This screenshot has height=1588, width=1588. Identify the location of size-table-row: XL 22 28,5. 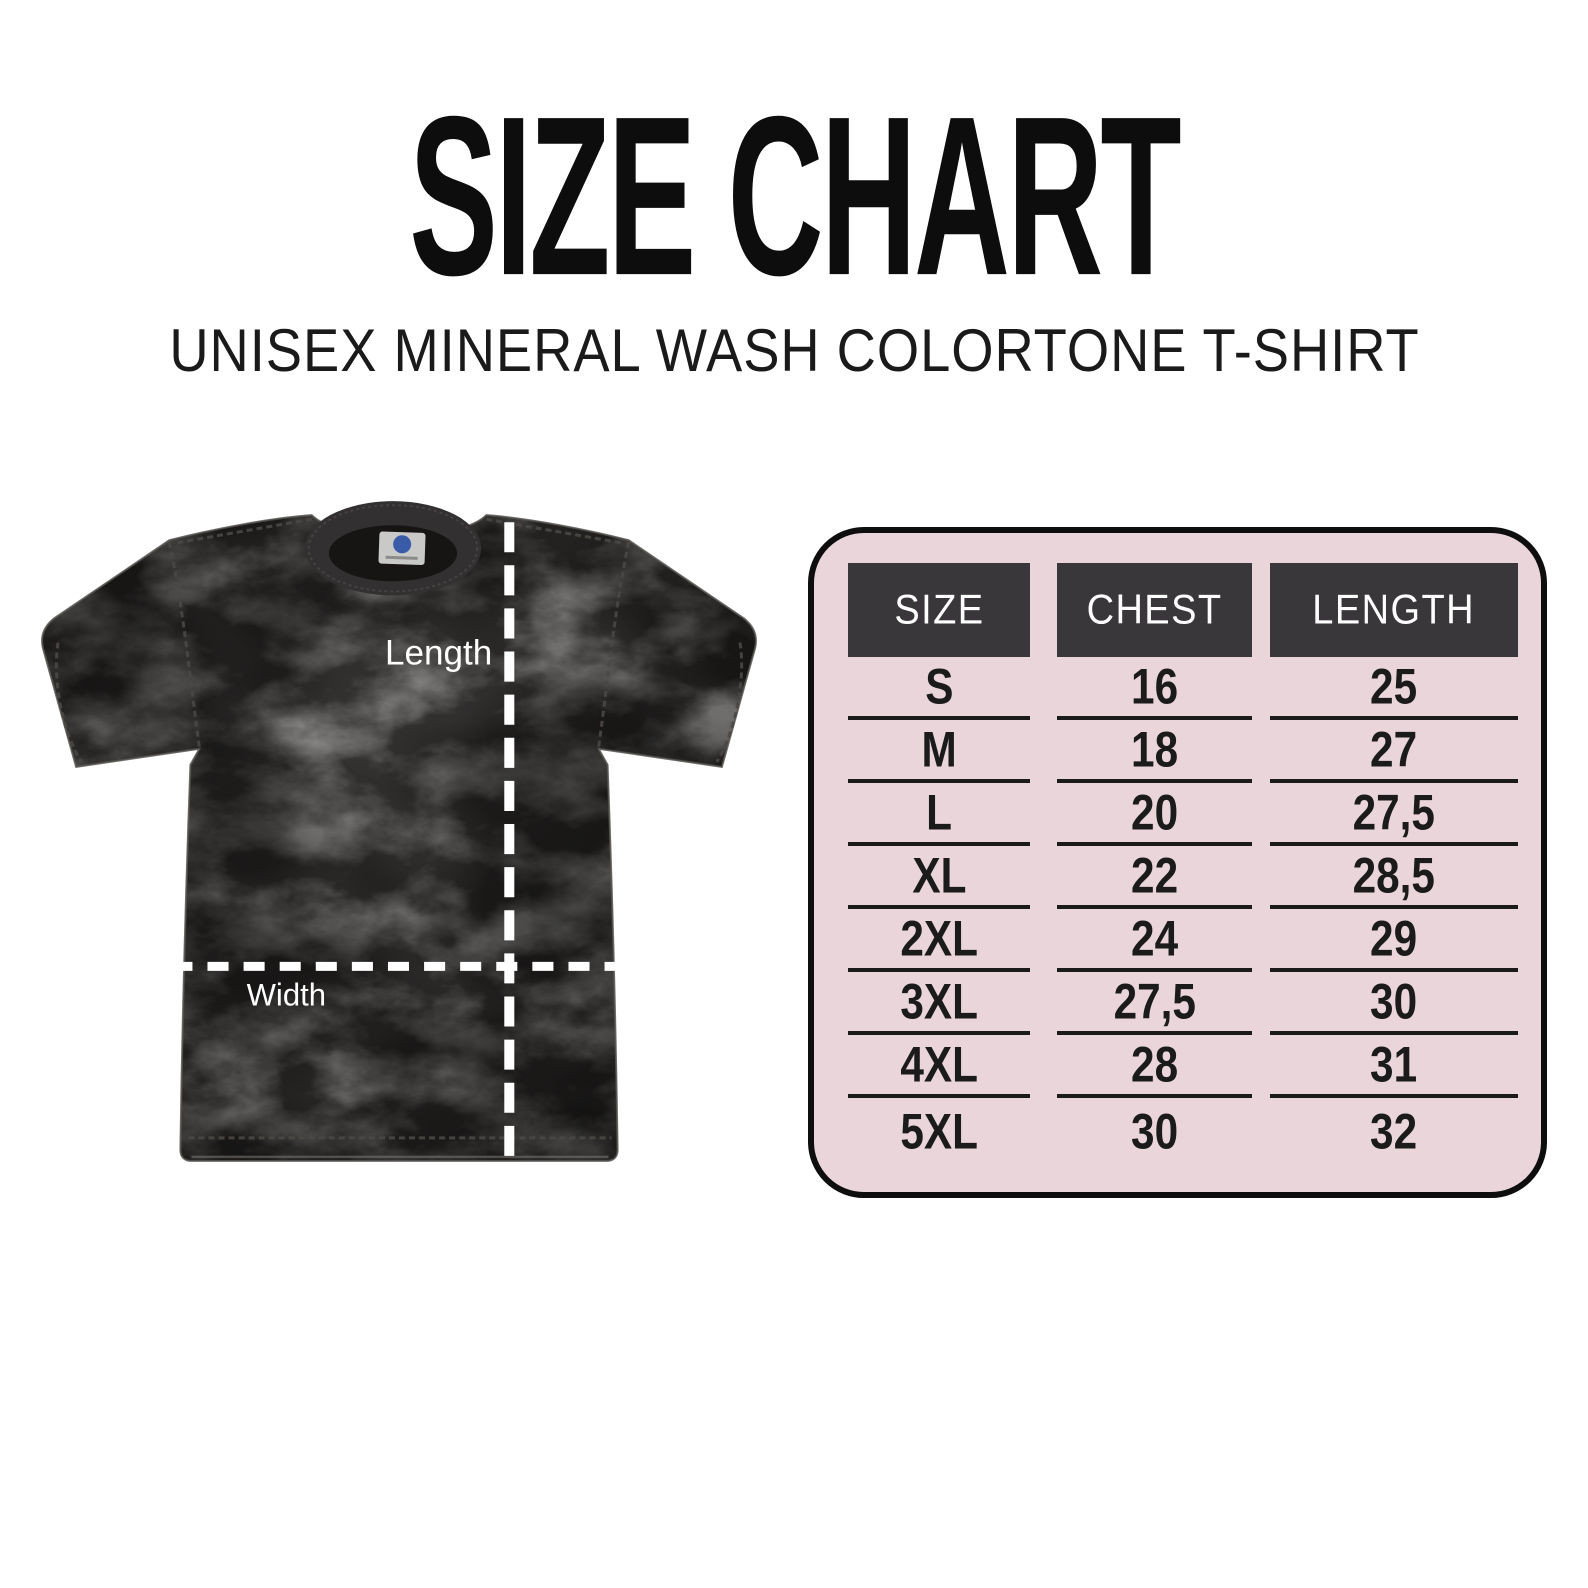
(1183, 877).